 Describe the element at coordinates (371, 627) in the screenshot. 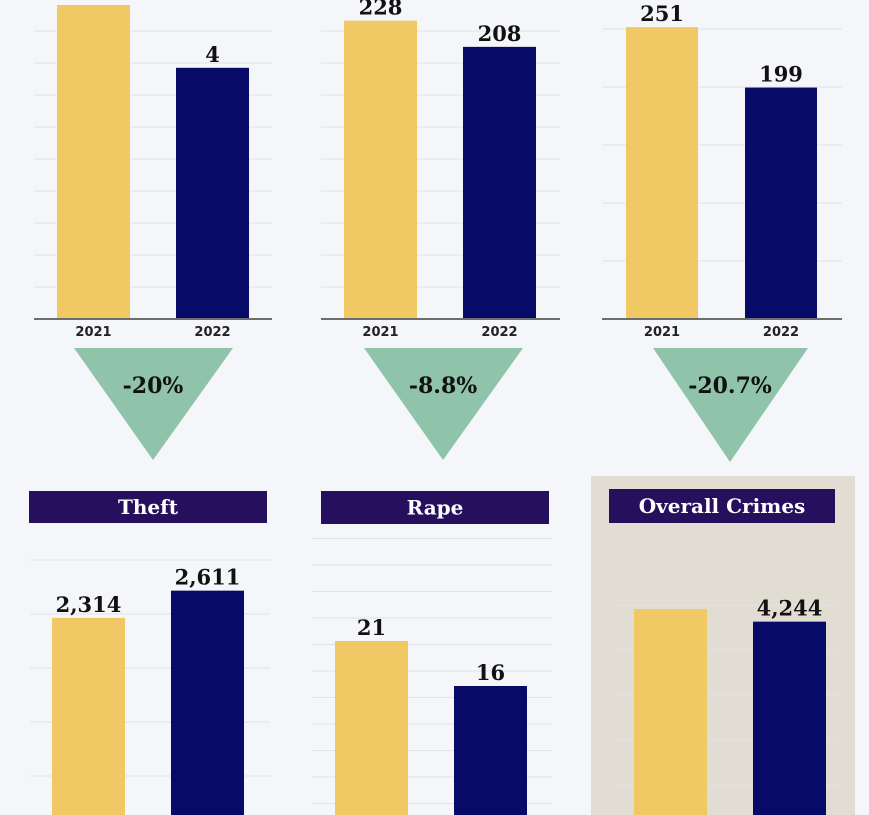

I see `data-label: 21` at that location.